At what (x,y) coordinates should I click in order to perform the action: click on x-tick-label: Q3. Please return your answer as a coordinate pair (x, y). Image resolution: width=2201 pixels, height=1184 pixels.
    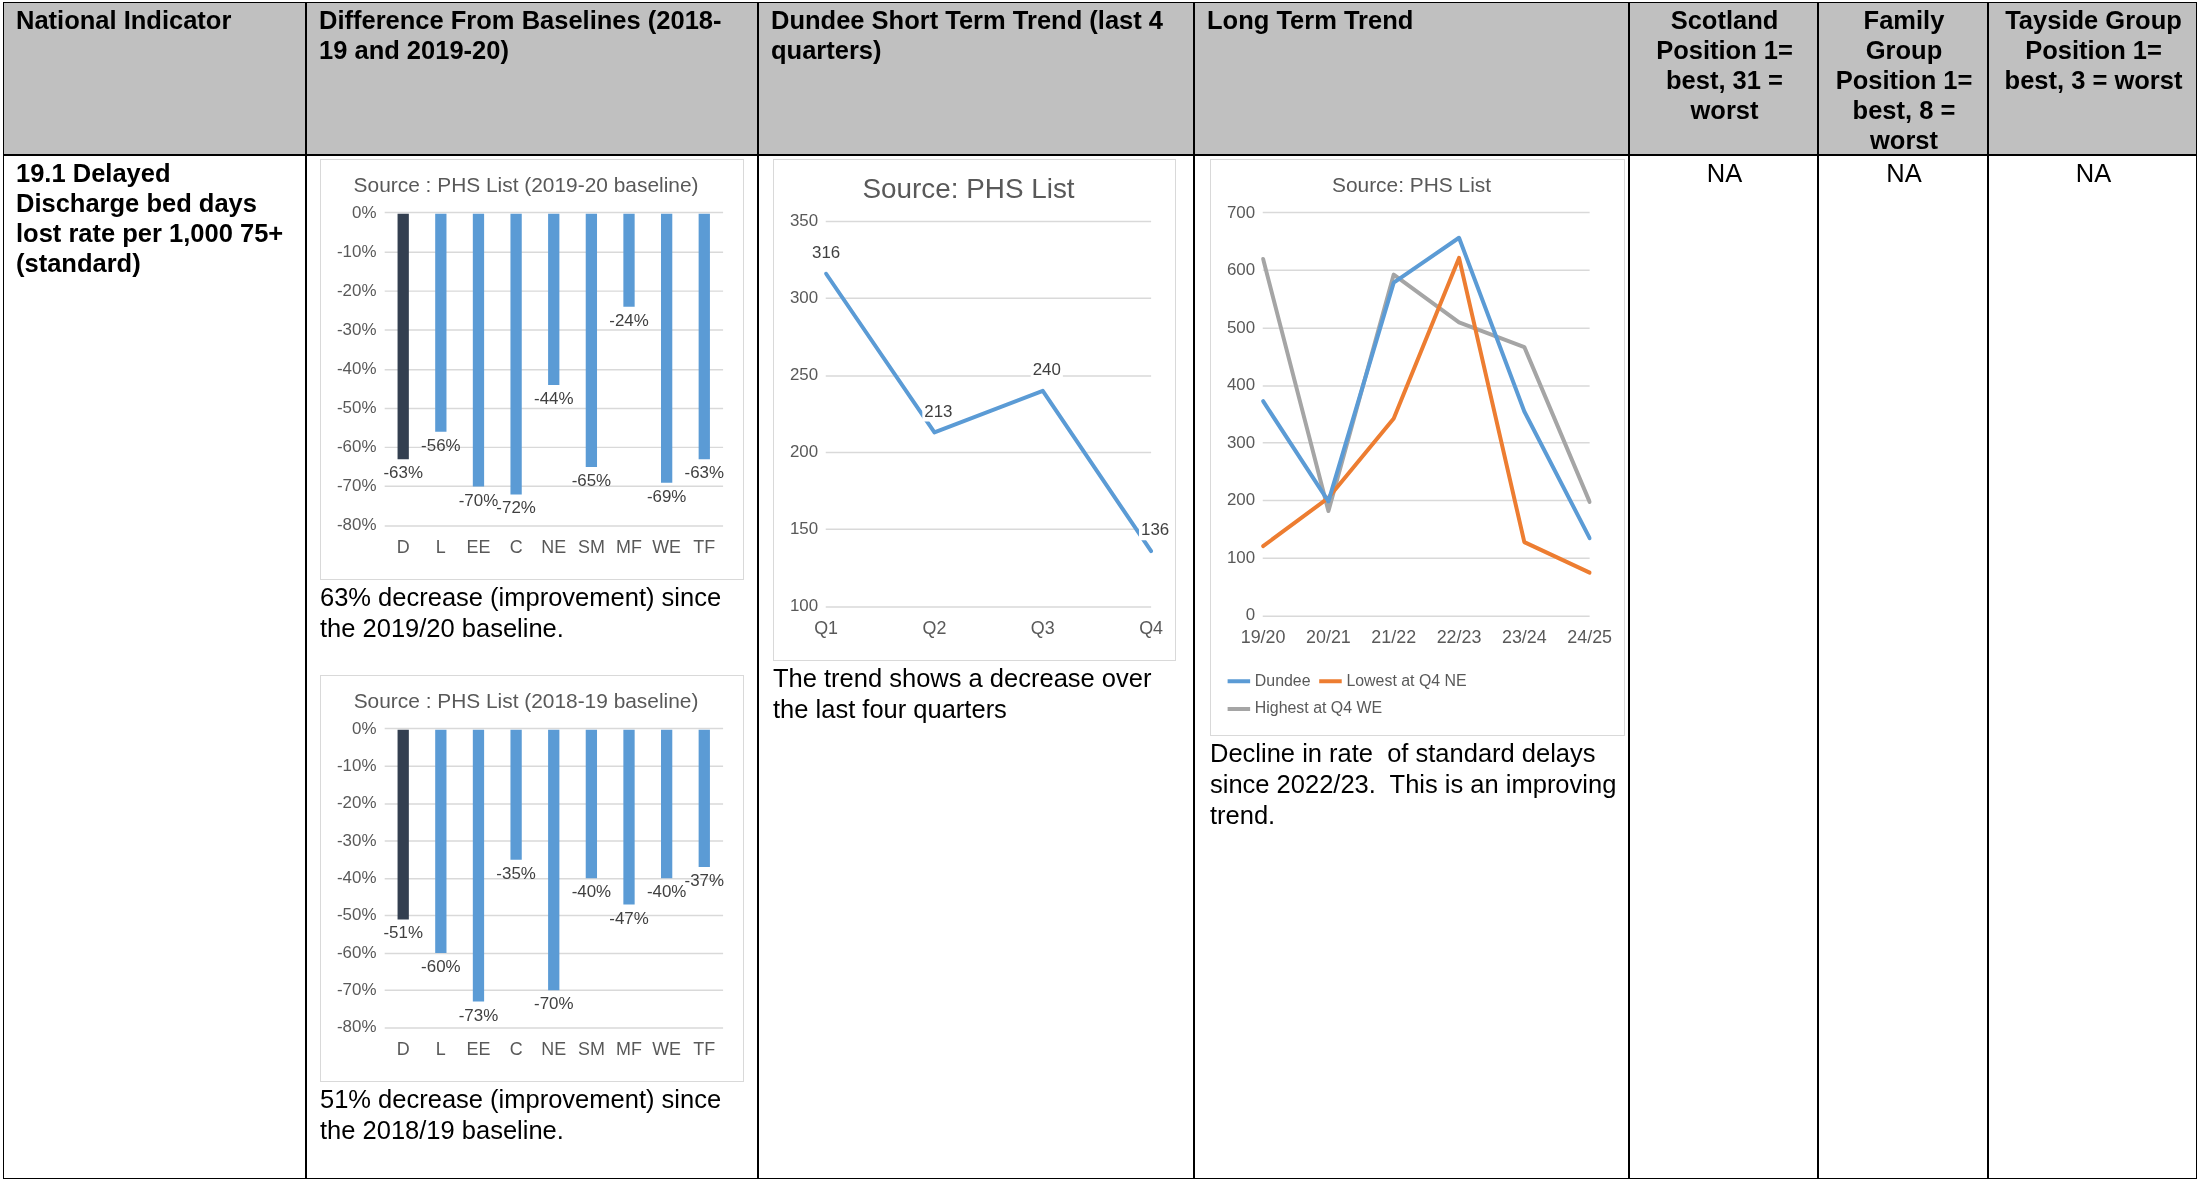
    Looking at the image, I should click on (1042, 628).